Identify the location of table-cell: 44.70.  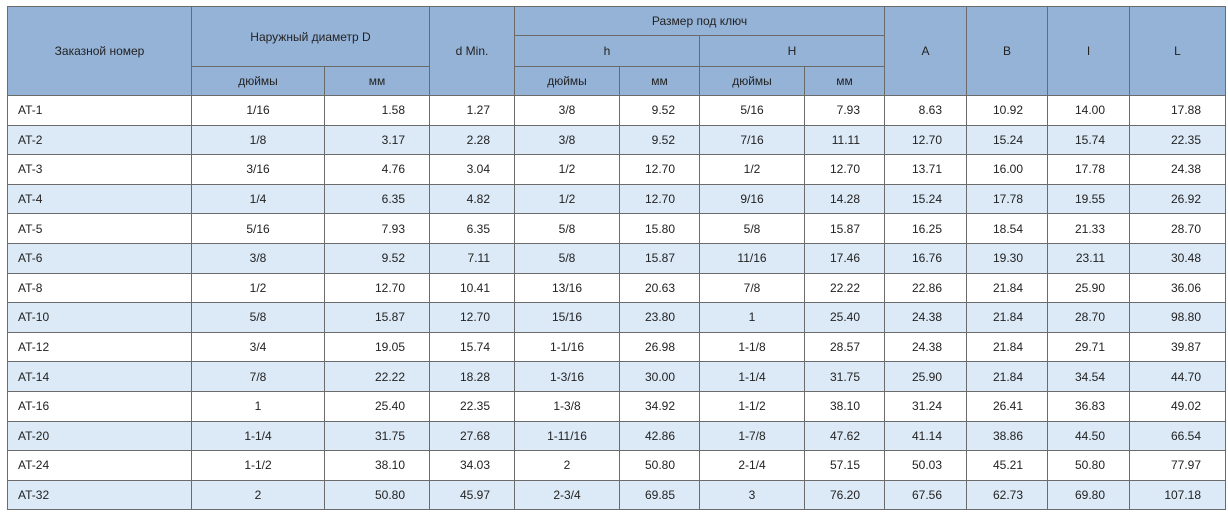
(1178, 376).